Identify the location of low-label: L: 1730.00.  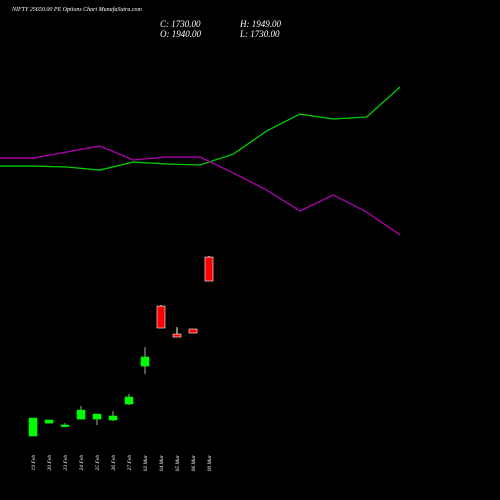
(259, 34).